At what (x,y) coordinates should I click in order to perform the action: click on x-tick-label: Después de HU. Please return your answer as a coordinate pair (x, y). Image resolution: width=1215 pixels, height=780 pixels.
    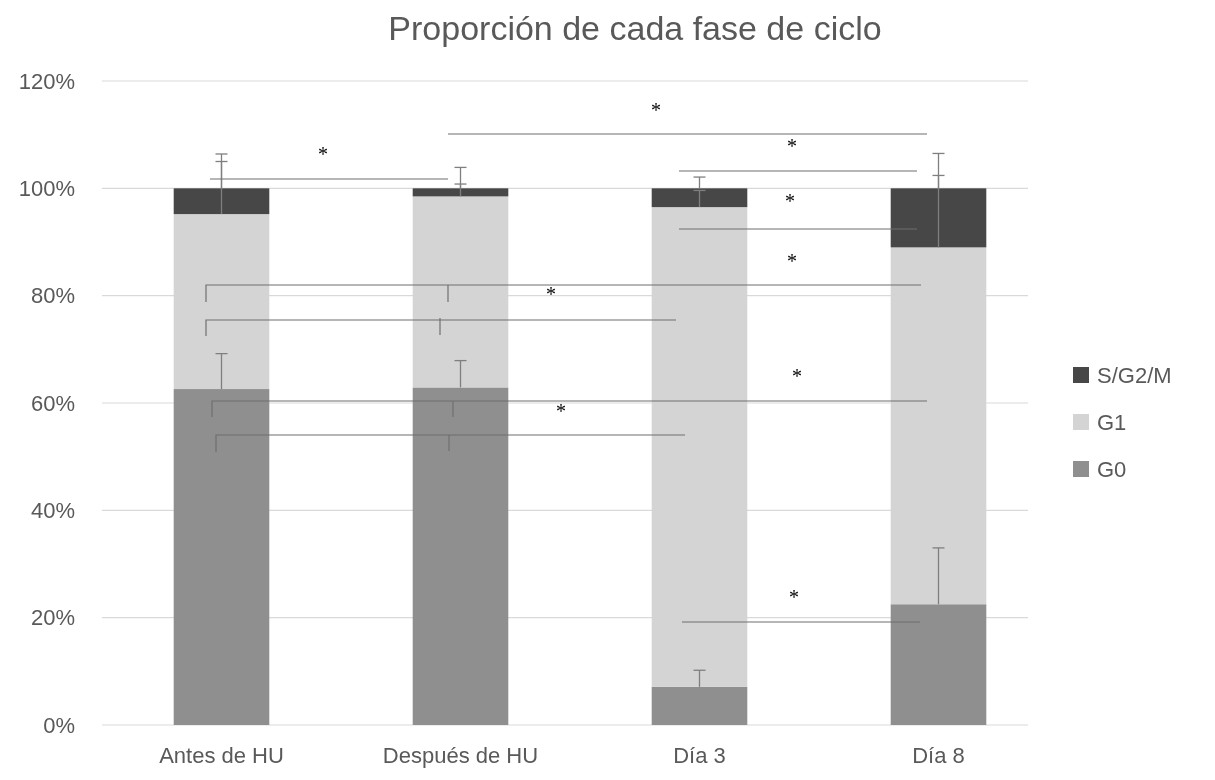
    Looking at the image, I should click on (460, 755).